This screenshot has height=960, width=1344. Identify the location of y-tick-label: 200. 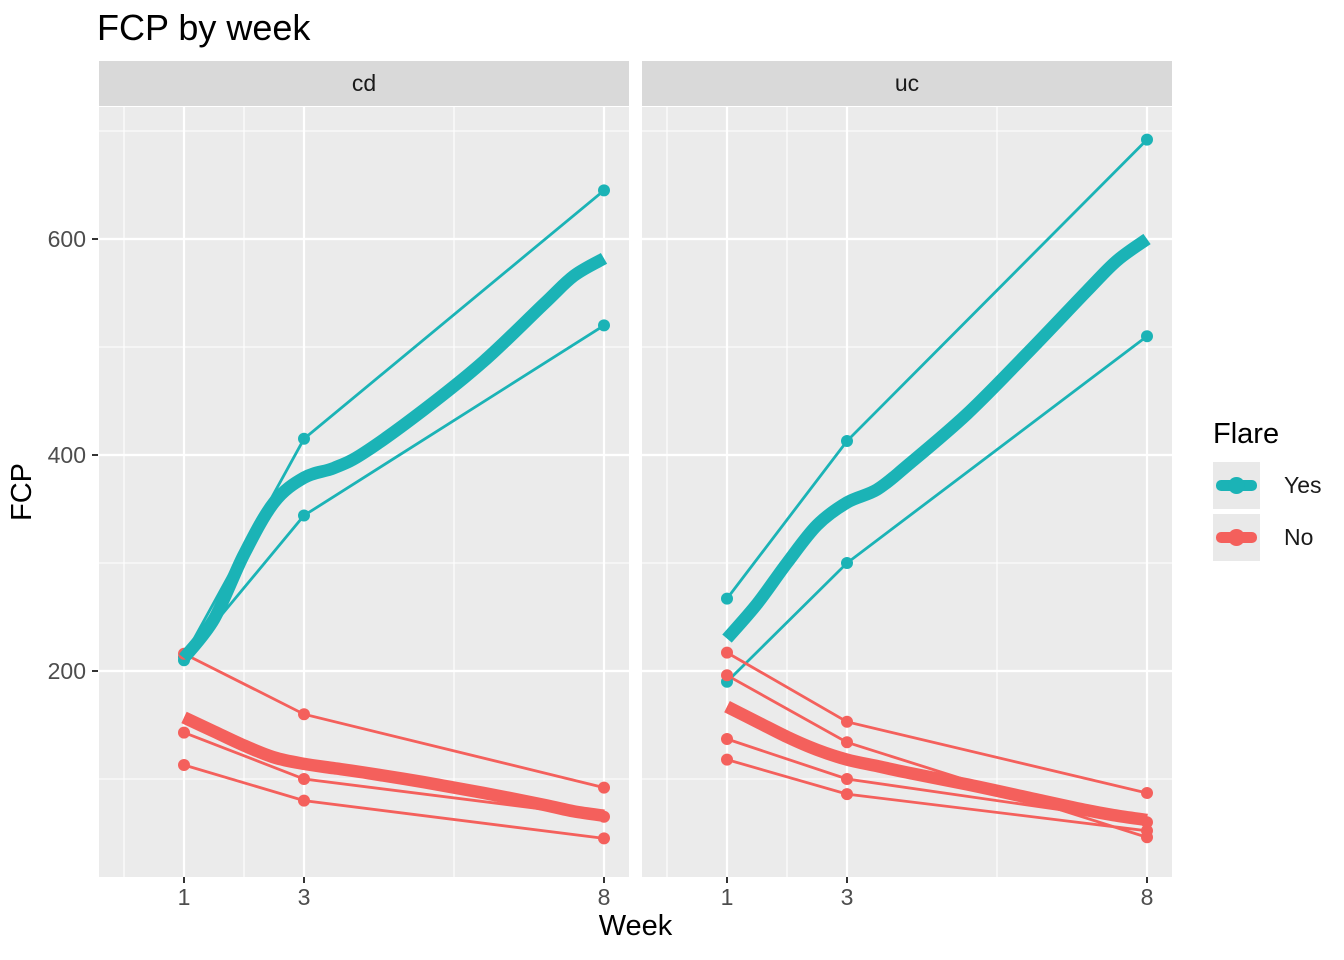
(66, 671).